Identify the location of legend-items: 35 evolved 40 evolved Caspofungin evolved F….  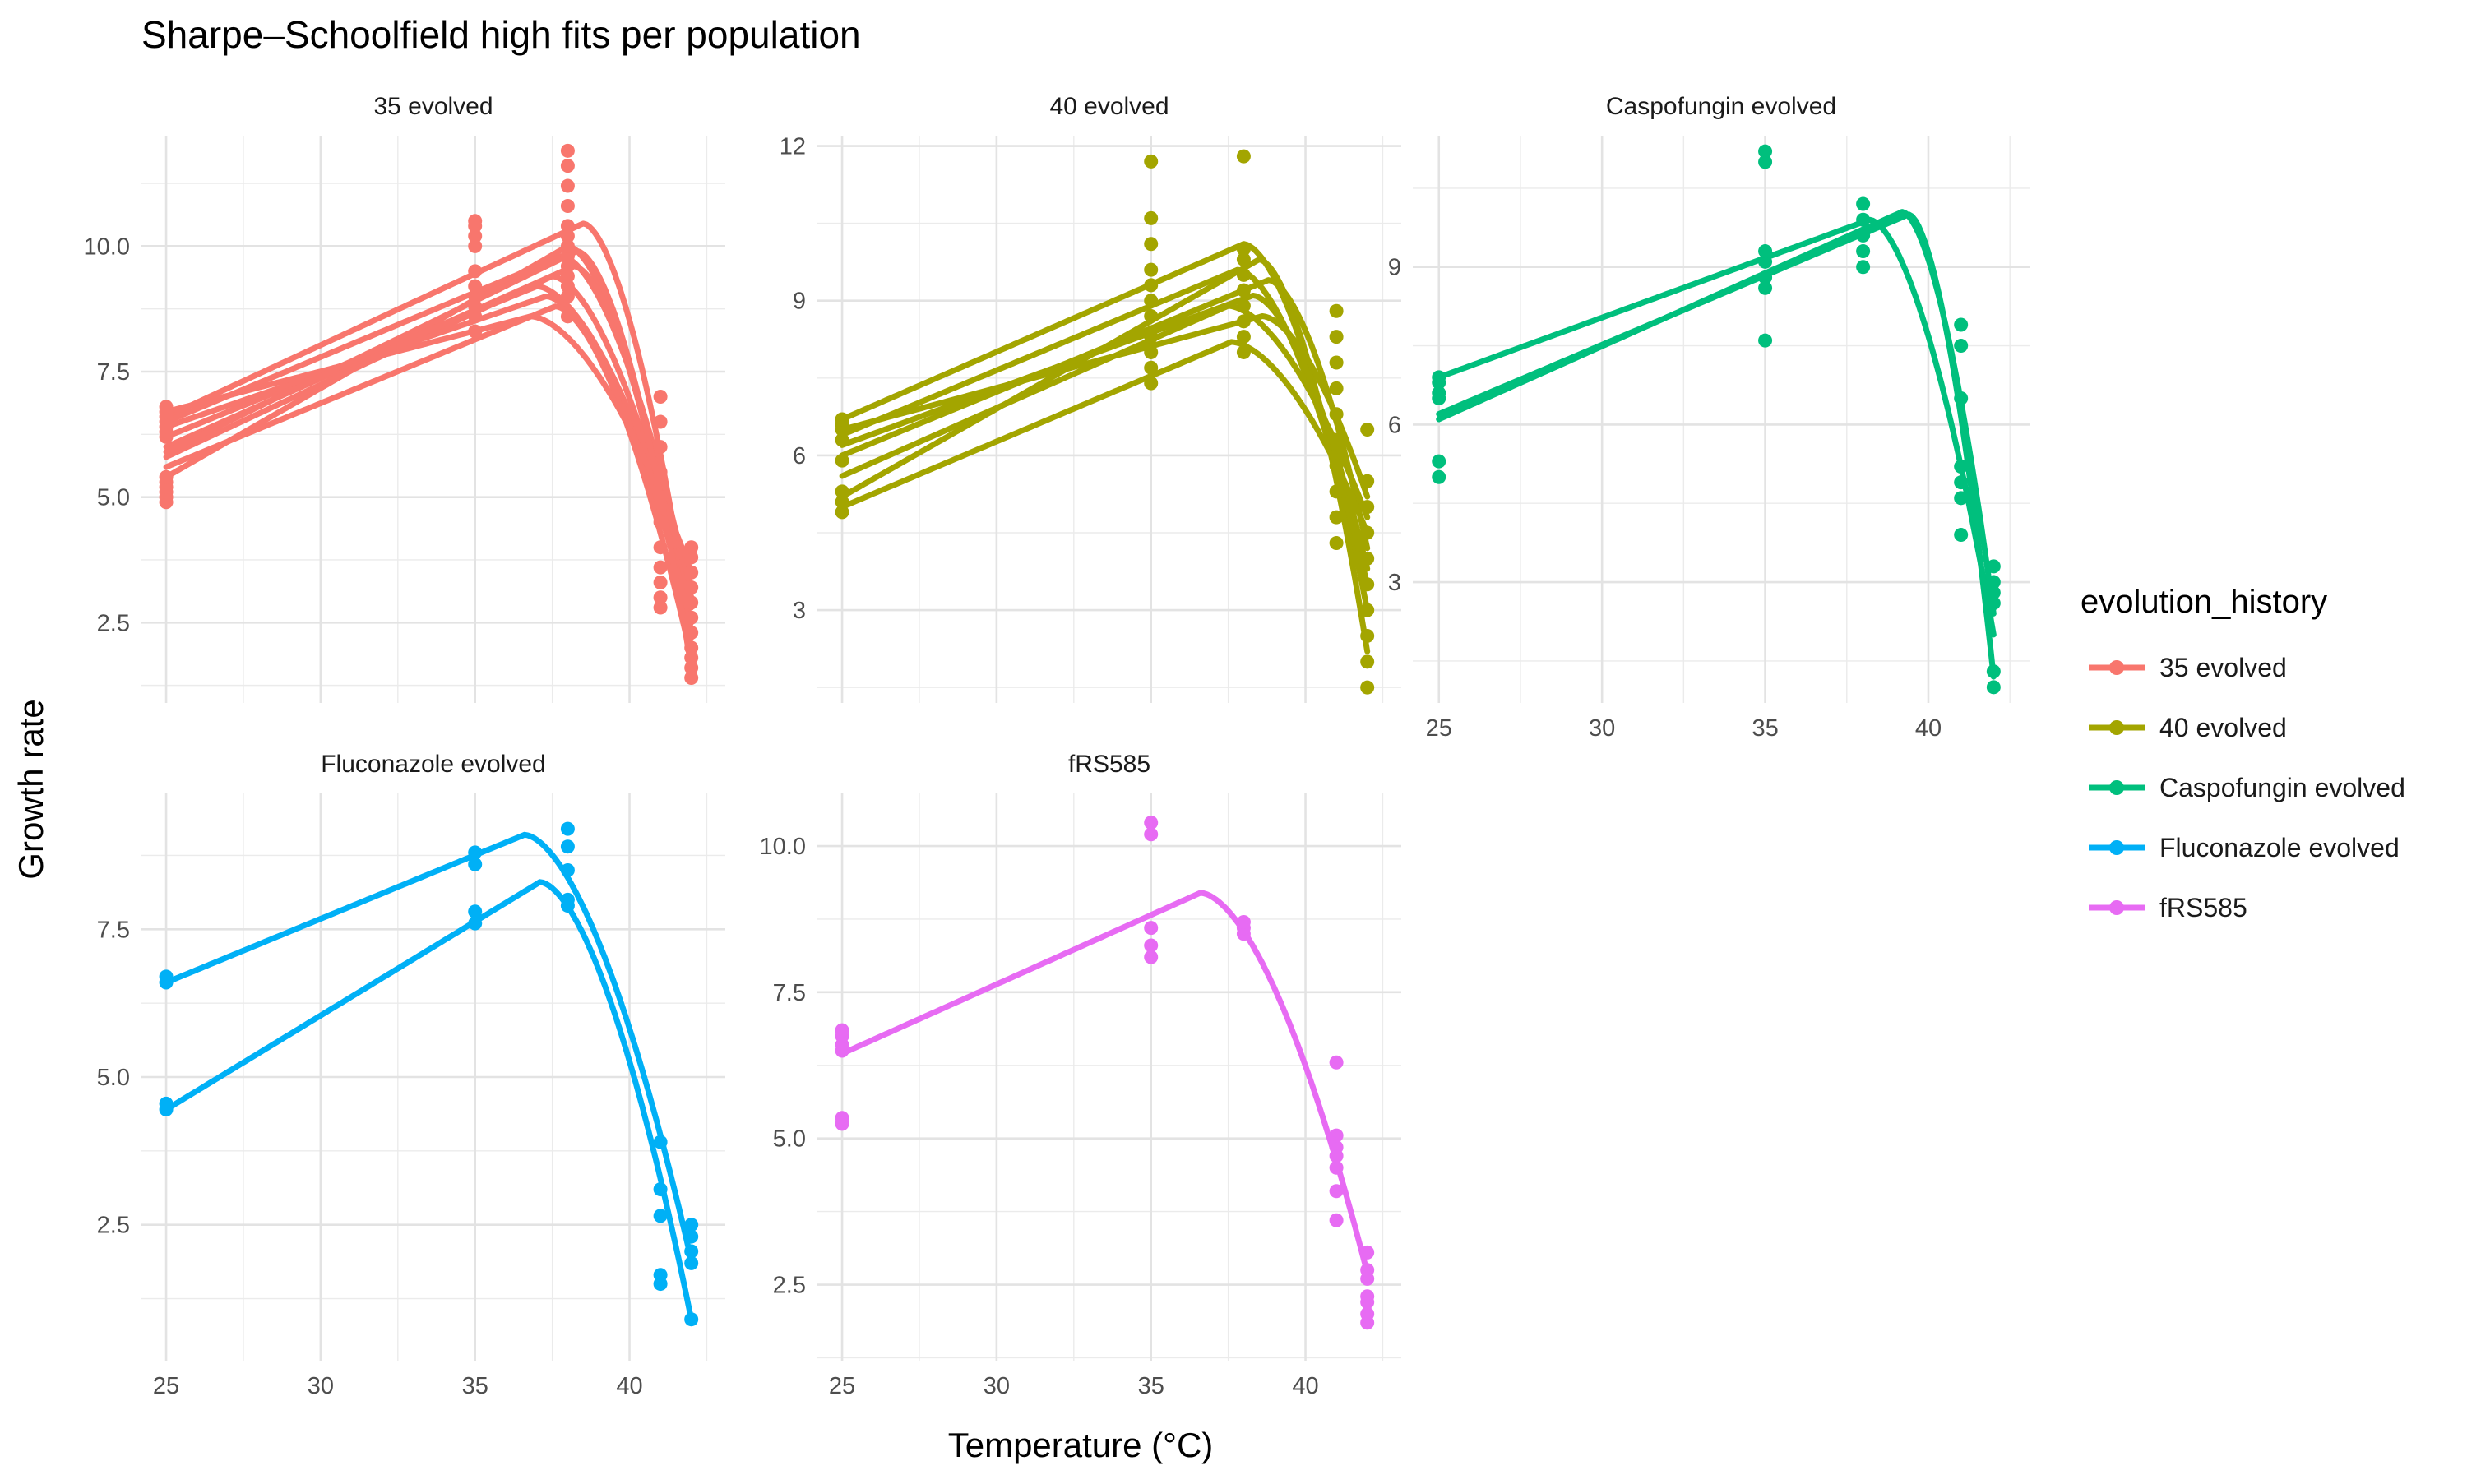
(2247, 788).